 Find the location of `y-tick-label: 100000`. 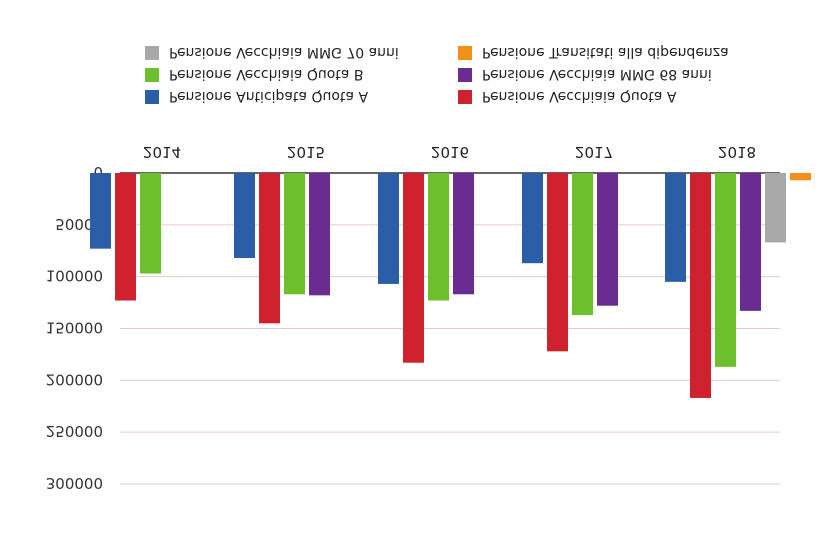

y-tick-label: 100000 is located at coordinates (74, 276).